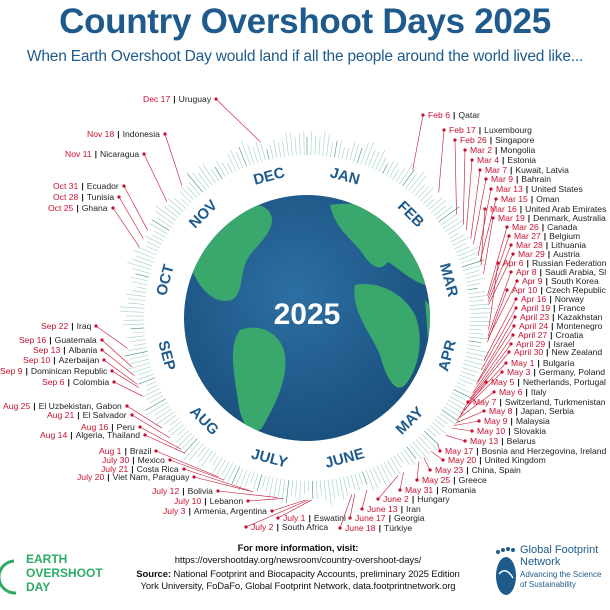  Describe the element at coordinates (454, 480) in the screenshot. I see `country-label: May 25 | Greece` at that location.